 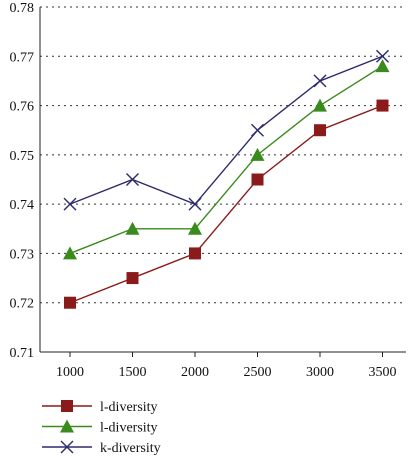 What do you see at coordinates (22, 156) in the screenshot?
I see `y-tick-label: 0.75` at bounding box center [22, 156].